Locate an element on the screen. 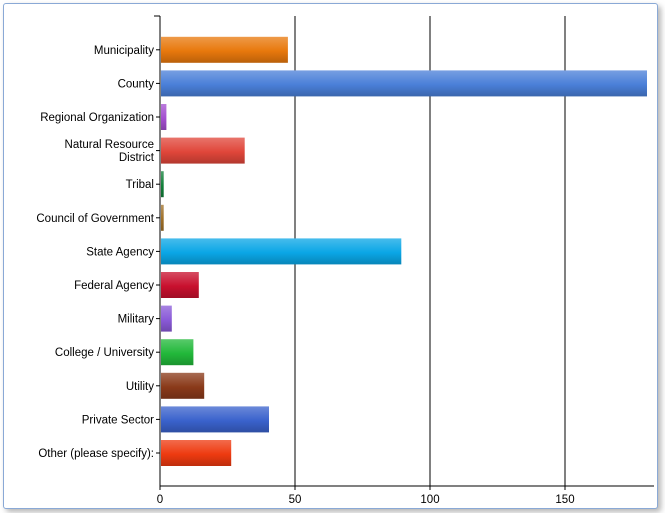 Image resolution: width=665 pixels, height=513 pixels. bar-tribal is located at coordinates (162, 184).